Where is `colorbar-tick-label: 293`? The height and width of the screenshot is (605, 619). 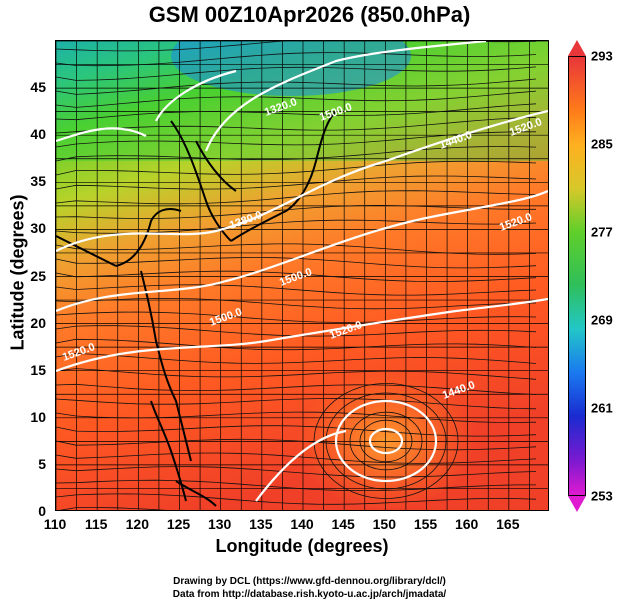 colorbar-tick-label: 293 is located at coordinates (602, 56).